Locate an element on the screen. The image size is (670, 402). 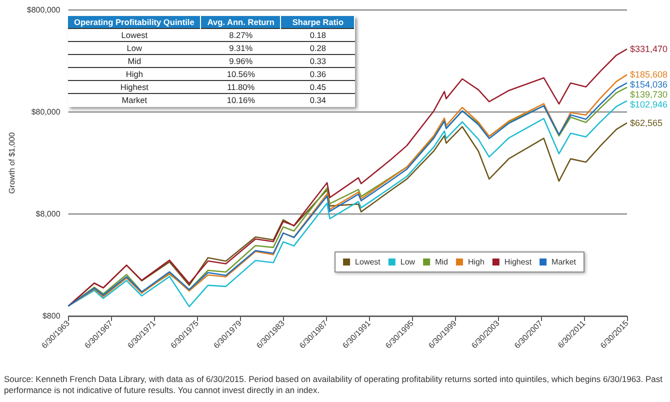
legend-label: Sharpe Ratio is located at coordinates (317, 22).